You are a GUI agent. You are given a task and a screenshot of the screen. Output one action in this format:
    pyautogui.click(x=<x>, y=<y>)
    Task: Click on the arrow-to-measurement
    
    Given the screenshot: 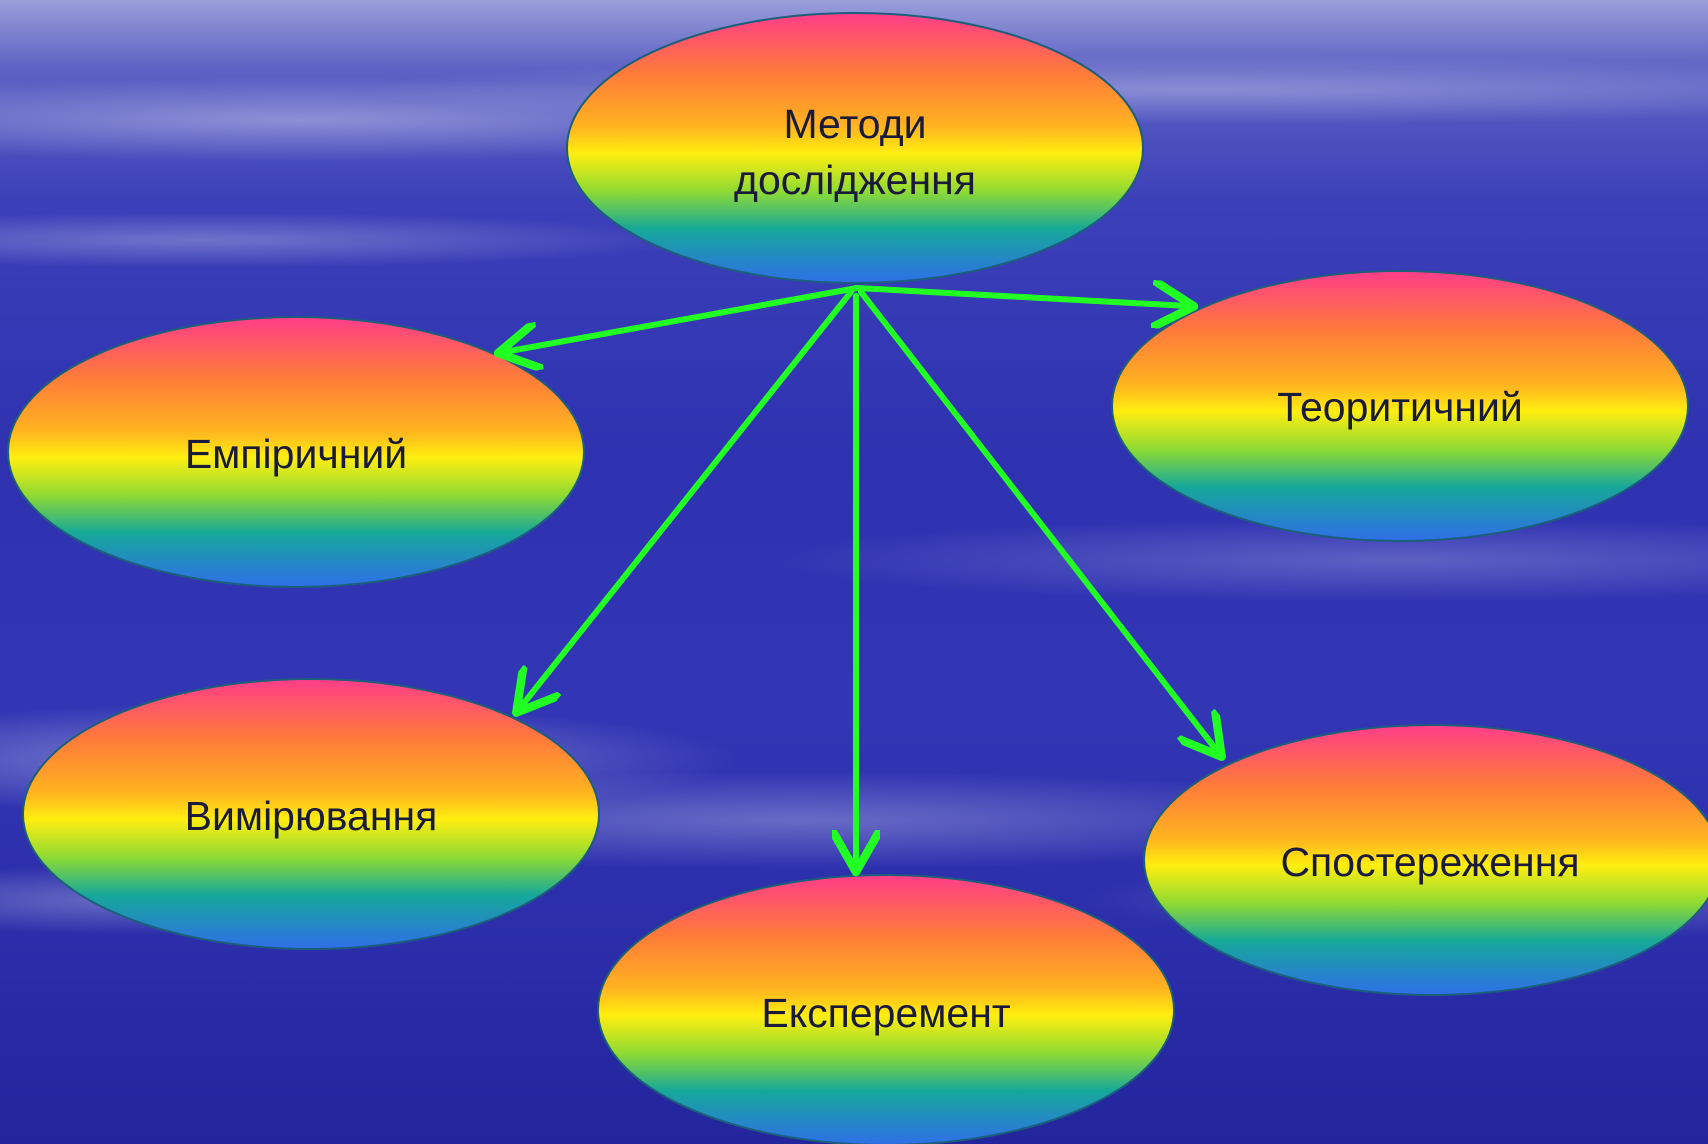 What is the action you would take?
    pyautogui.click(x=687, y=498)
    